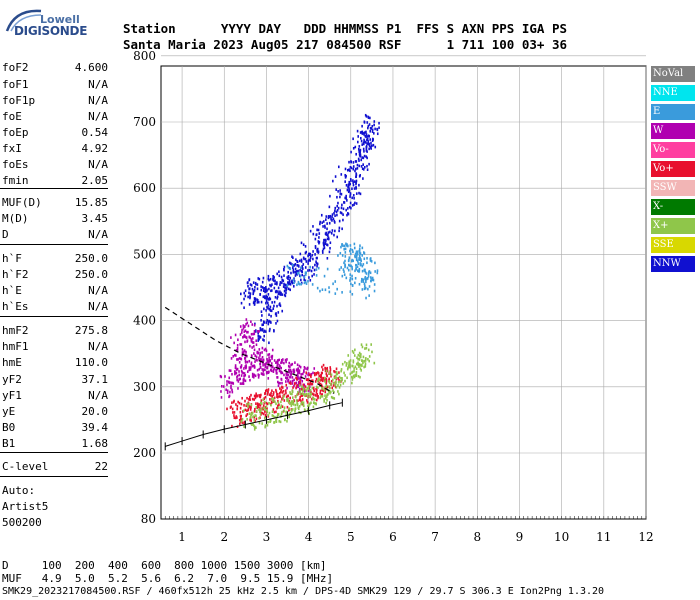 Image resolution: width=700 pixels, height=600 pixels. I want to click on y-tick-label: 700, so click(144, 122).